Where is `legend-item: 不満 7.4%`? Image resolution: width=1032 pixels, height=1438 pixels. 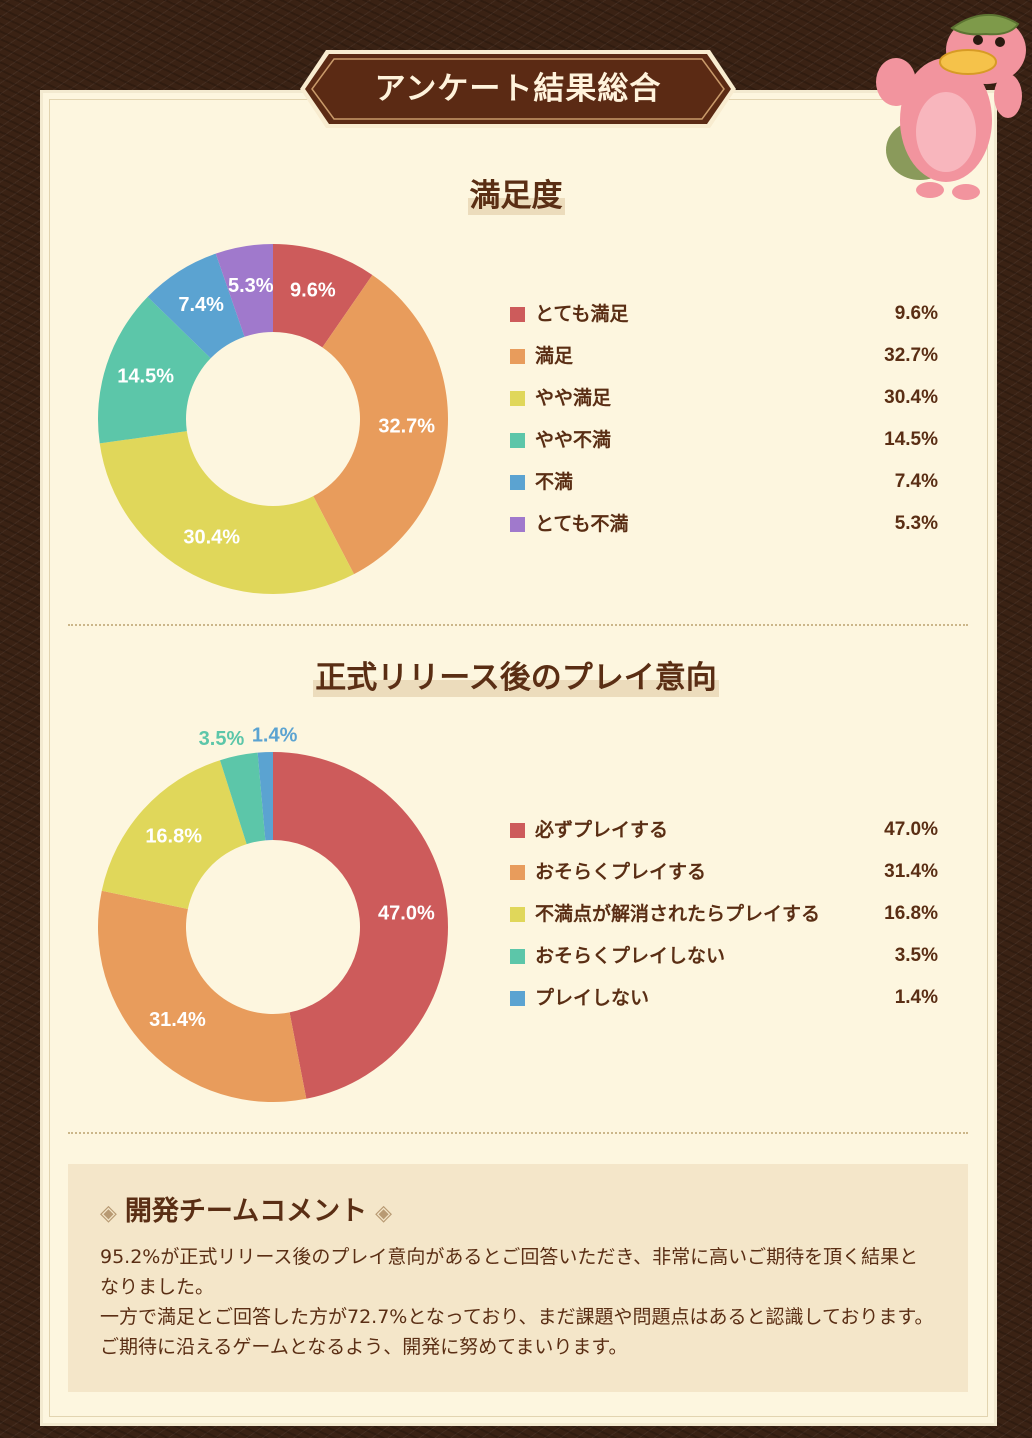 legend-item: 不満 7.4% is located at coordinates (725, 488).